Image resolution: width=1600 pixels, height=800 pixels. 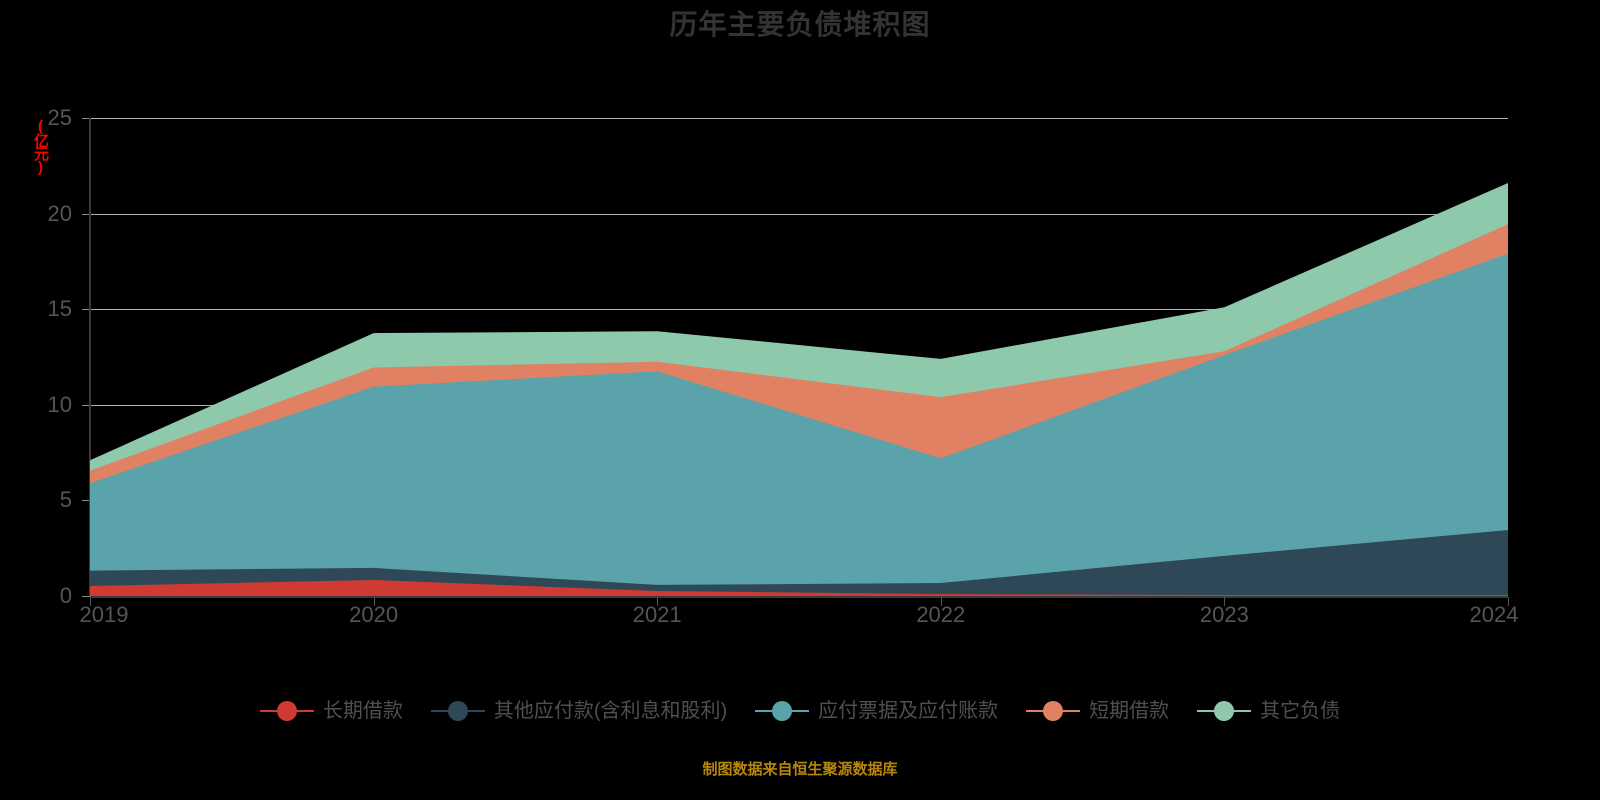 What do you see at coordinates (908, 711) in the screenshot?
I see `legend-label: 应付票据及应付账款` at bounding box center [908, 711].